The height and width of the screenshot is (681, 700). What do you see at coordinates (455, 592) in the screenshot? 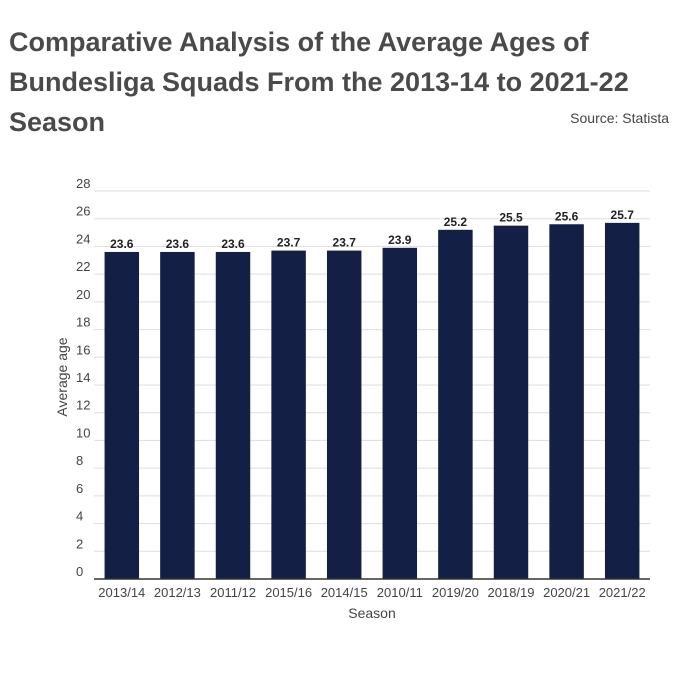
I see `x-tick-label: 2019/20` at bounding box center [455, 592].